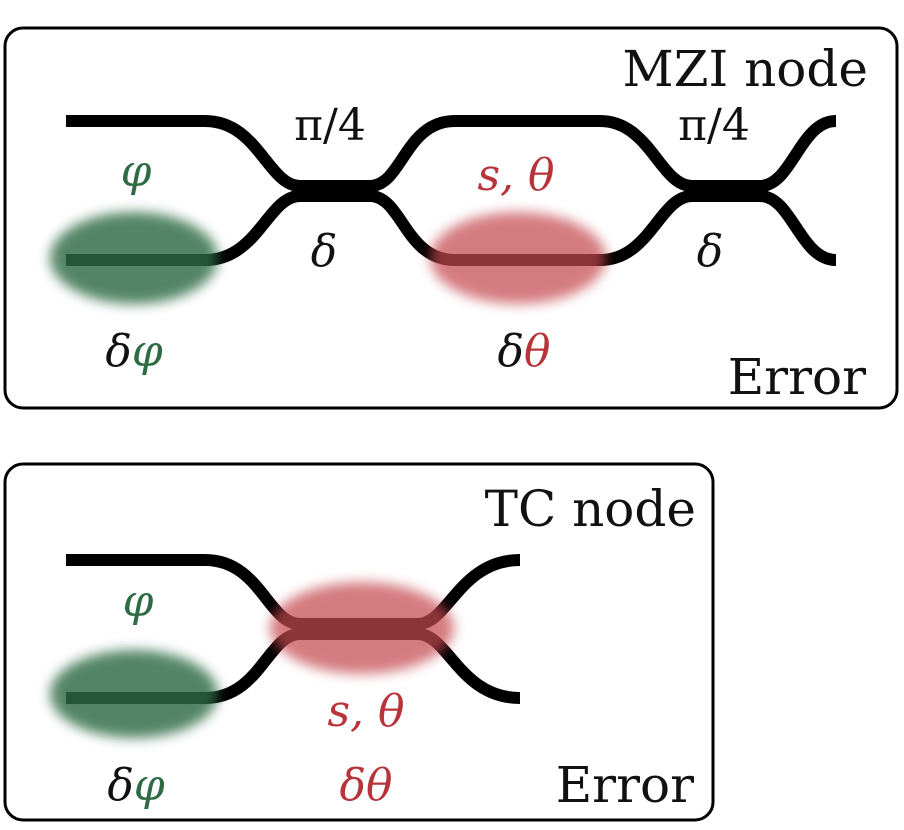 The image size is (904, 830). What do you see at coordinates (120, 785) in the screenshot?
I see `tc-phase-error-delta: δ` at bounding box center [120, 785].